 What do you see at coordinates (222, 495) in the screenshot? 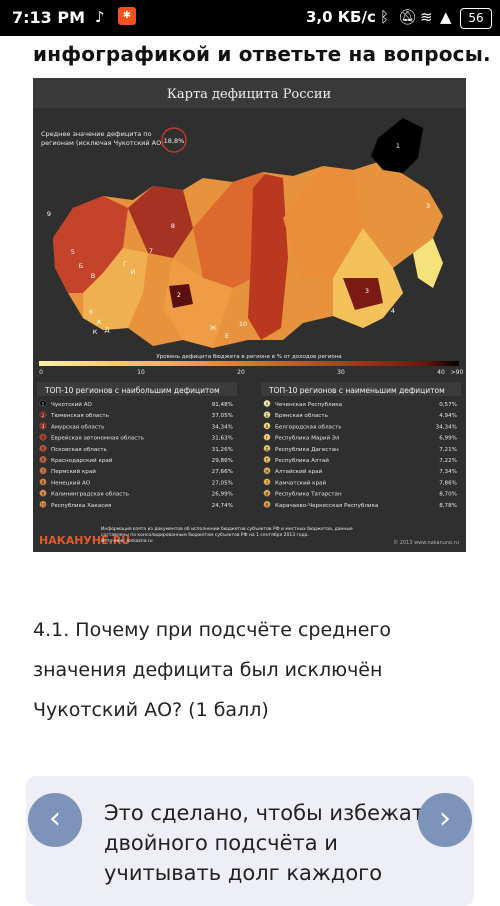
I see `top-region-value: 26,99%` at bounding box center [222, 495].